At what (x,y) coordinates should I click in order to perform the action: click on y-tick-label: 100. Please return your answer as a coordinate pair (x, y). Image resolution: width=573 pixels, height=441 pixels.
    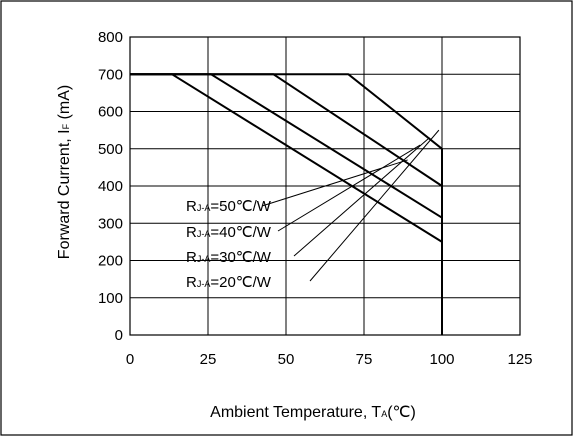
    Looking at the image, I should click on (110, 298).